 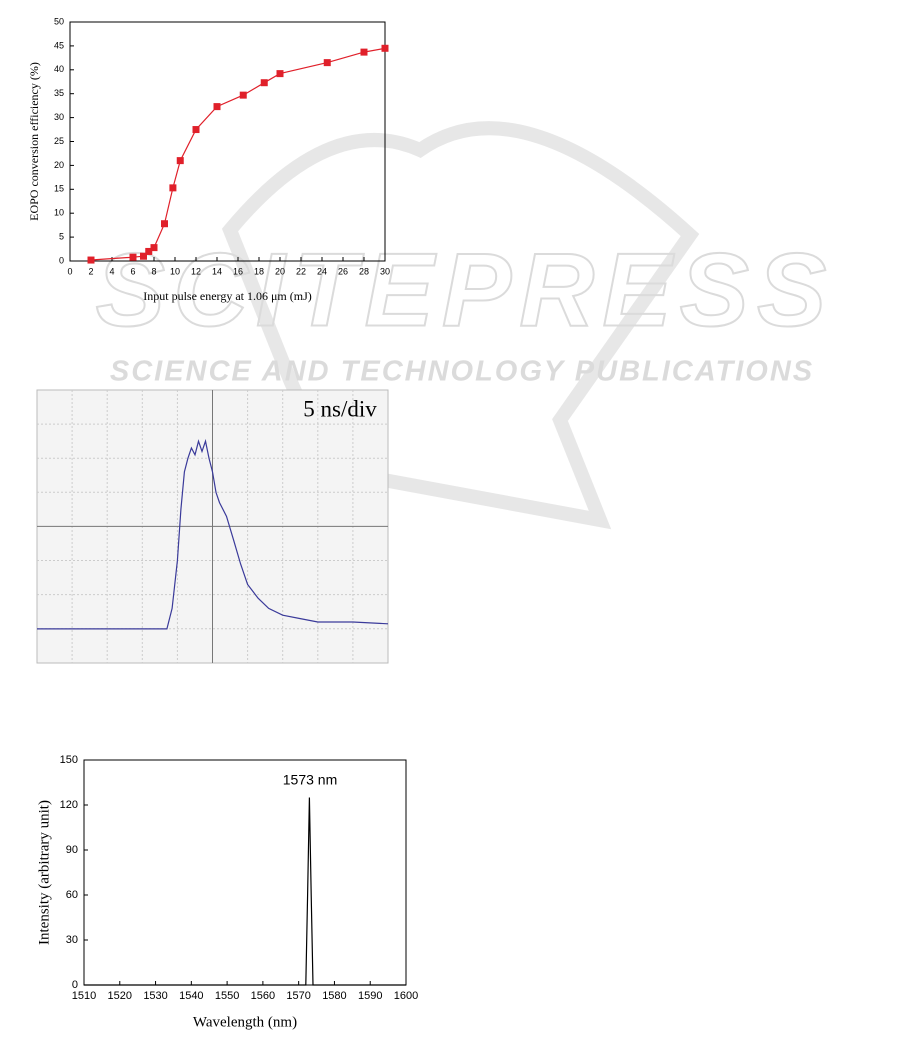 I want to click on x-axis-label: Input pulse energy at 1.06 μm (mJ), so click(x=227, y=296).